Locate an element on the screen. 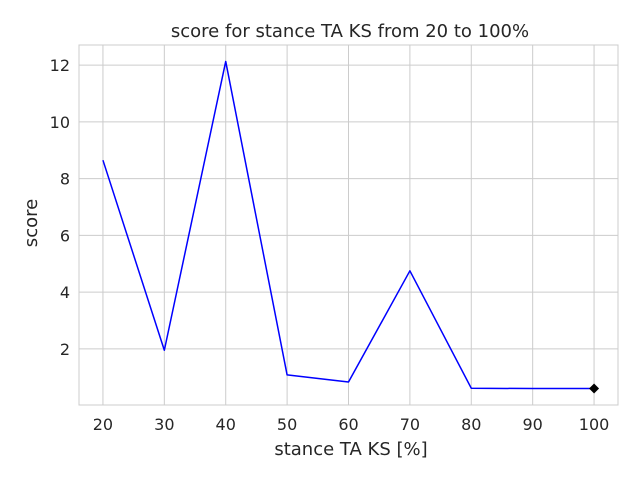 The width and height of the screenshot is (640, 480). highlight-diamond-marker is located at coordinates (594, 388).